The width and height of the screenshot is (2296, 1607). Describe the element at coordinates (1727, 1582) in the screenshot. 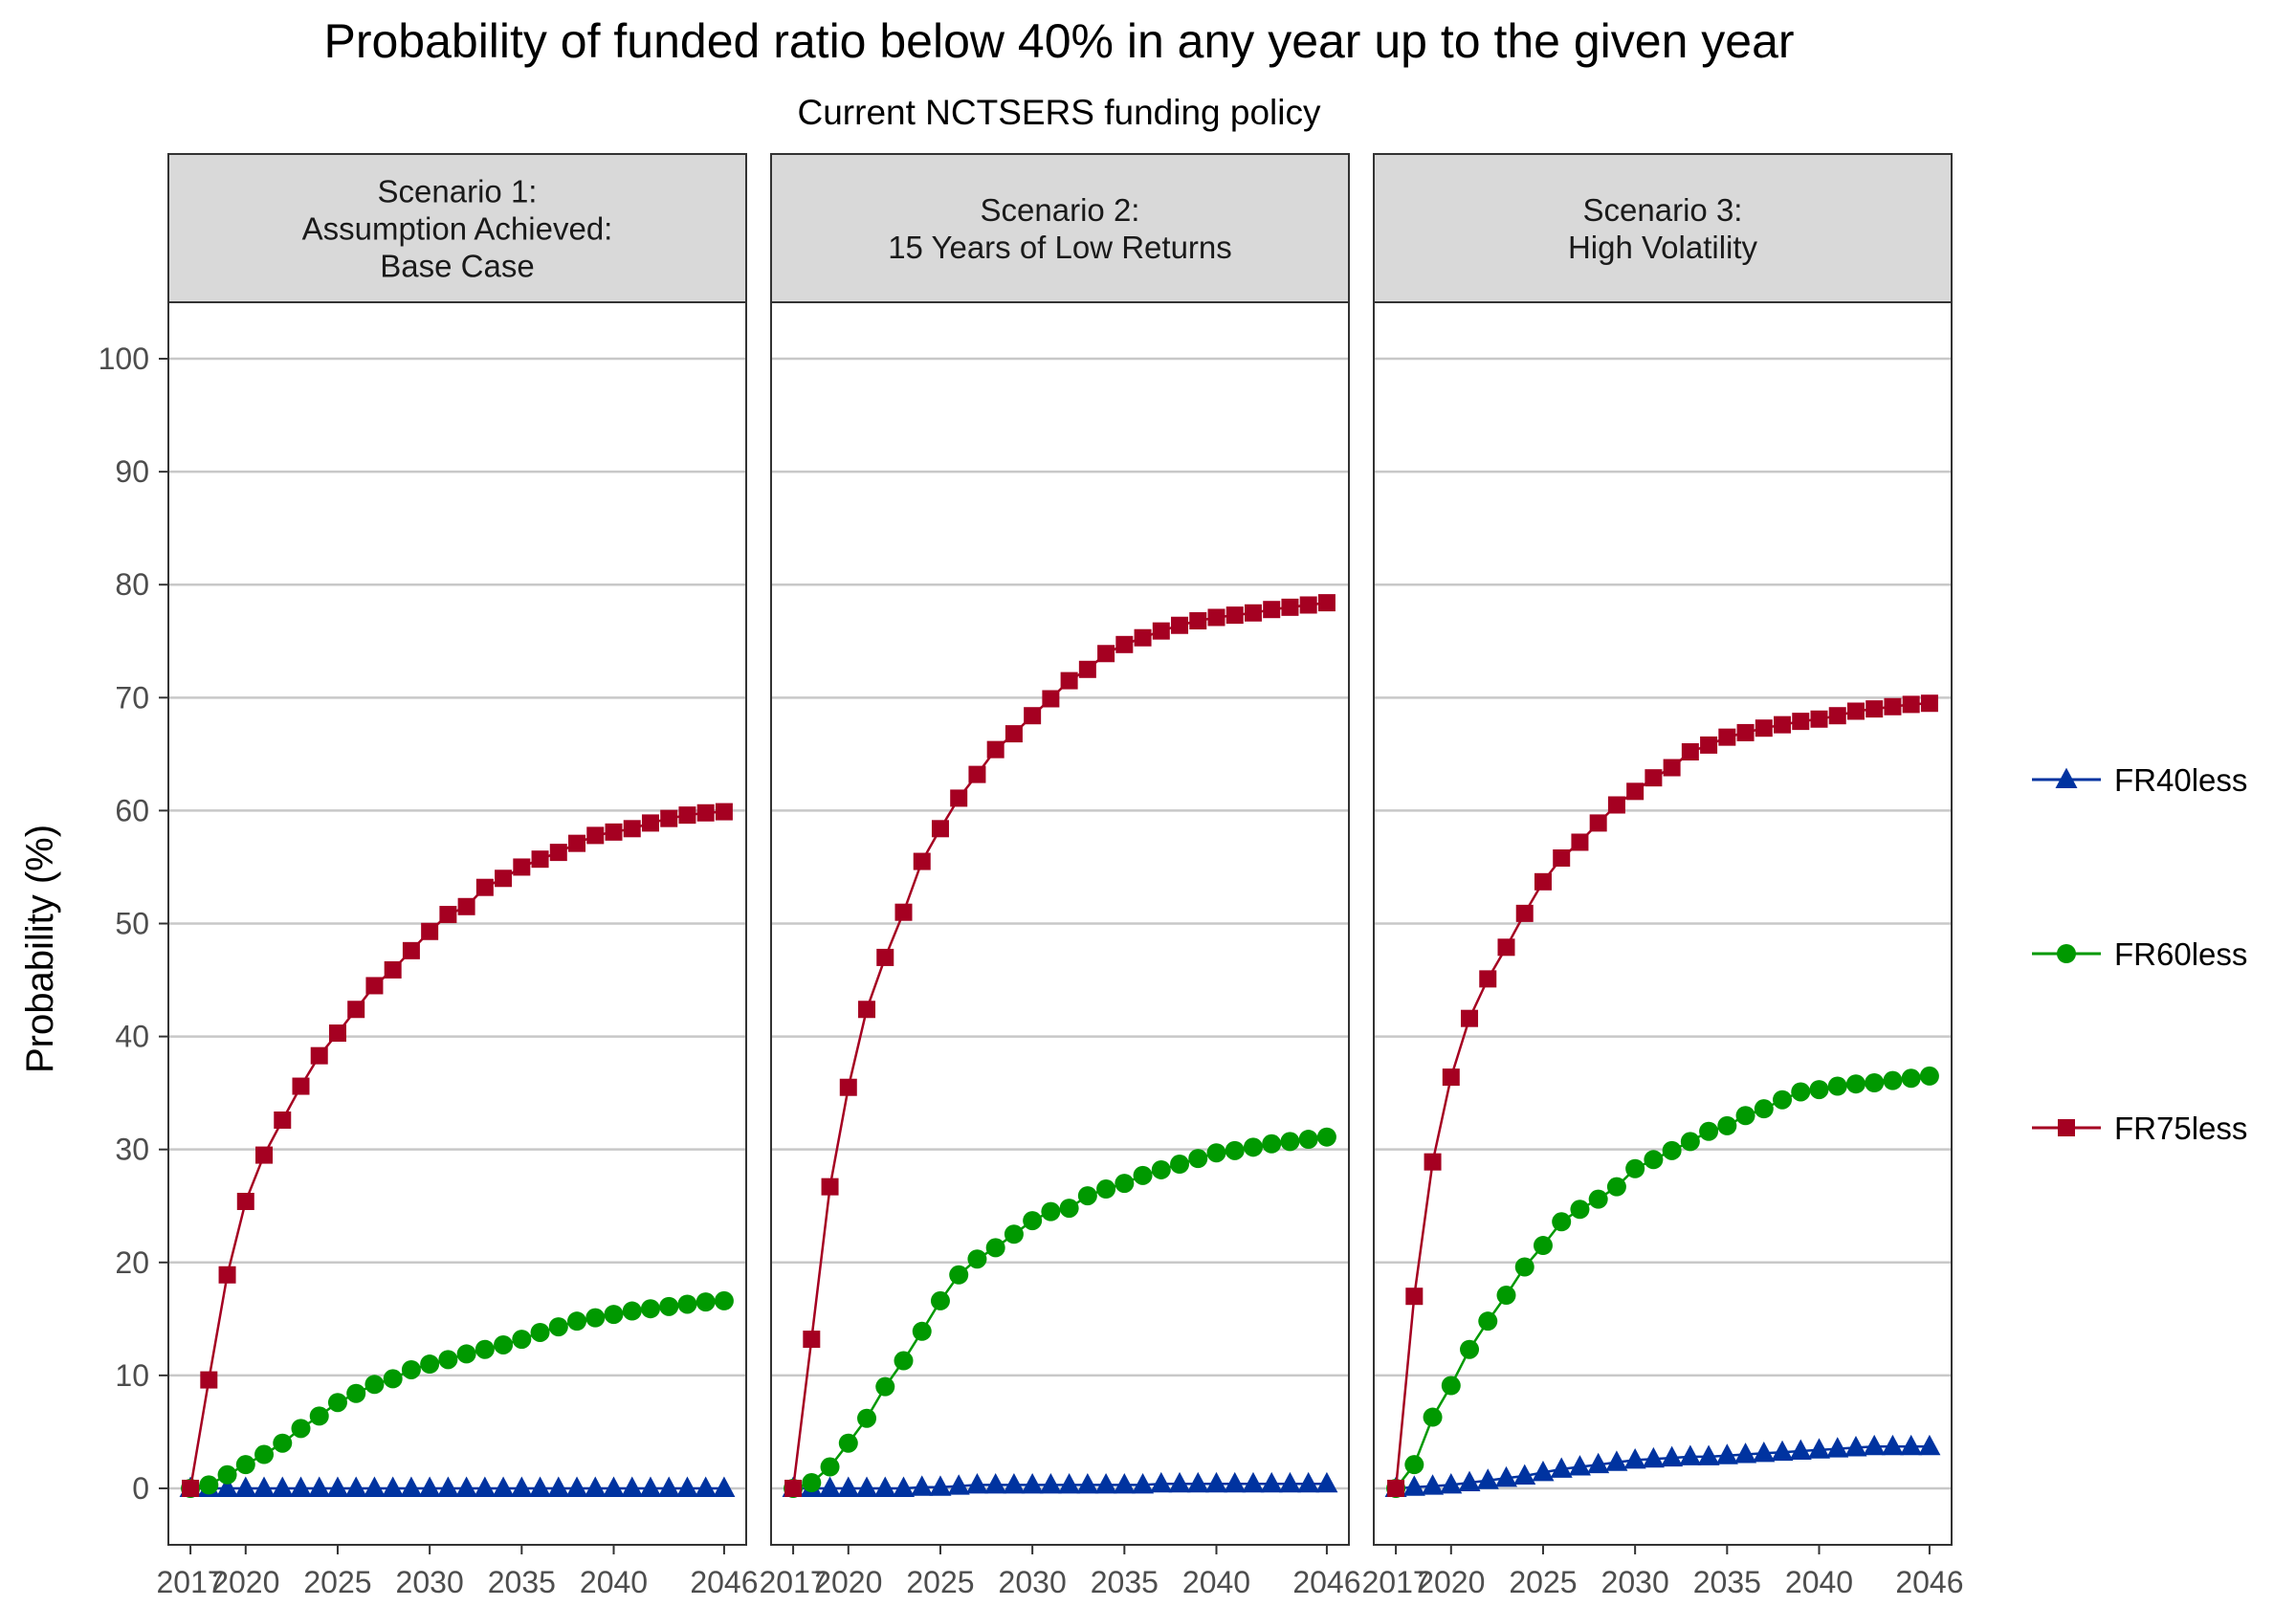

I see `x-tick-label: 2035` at that location.